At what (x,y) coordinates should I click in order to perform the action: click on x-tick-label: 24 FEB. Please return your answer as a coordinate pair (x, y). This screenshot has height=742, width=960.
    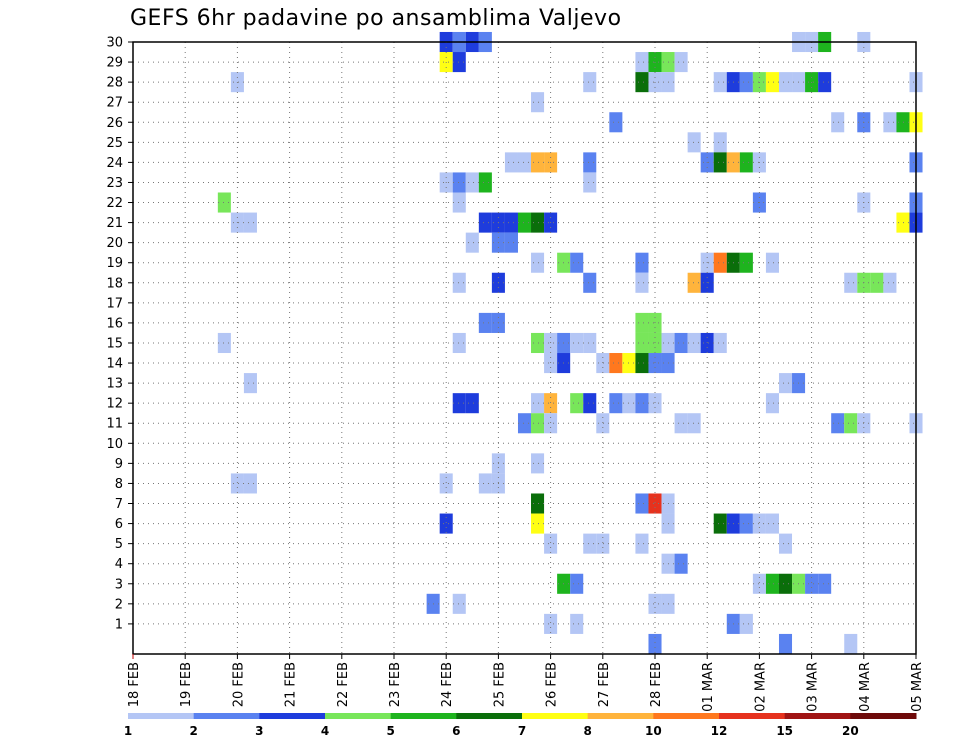
    Looking at the image, I should click on (447, 684).